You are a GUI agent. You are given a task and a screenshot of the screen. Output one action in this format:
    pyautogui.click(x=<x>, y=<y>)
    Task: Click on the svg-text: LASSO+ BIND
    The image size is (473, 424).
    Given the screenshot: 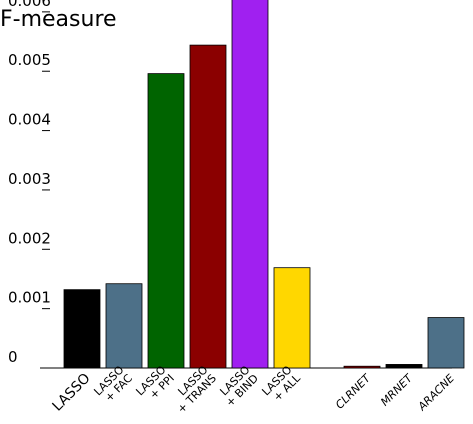 What is the action you would take?
    pyautogui.click(x=238, y=386)
    